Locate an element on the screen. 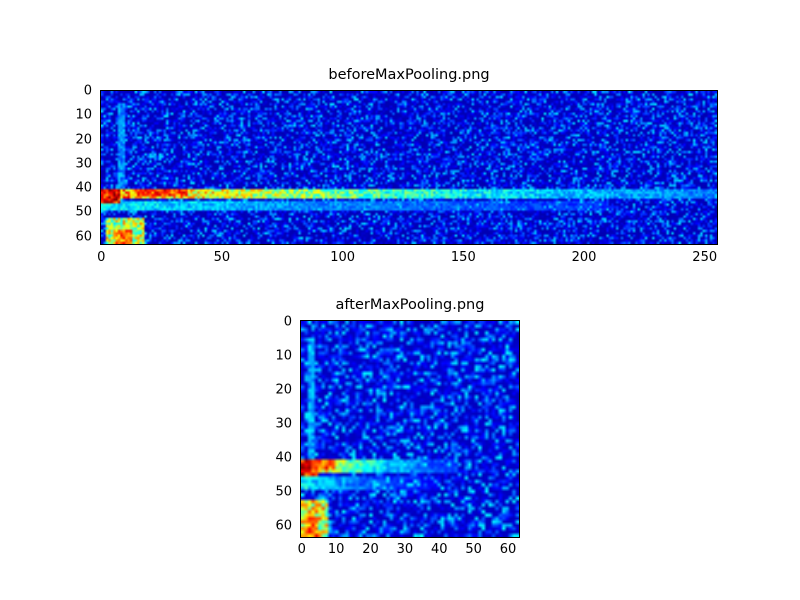  y-axis-before: 0 10 20 30 40 50 60 is located at coordinates (72, 164).